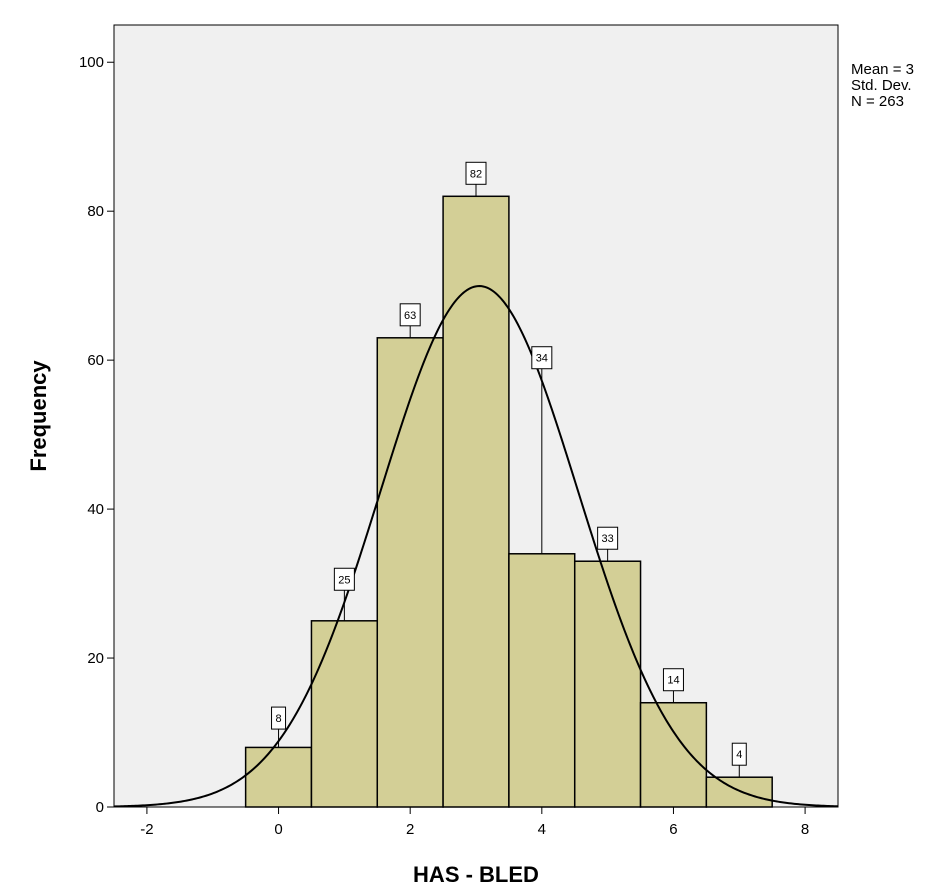  What do you see at coordinates (95, 509) in the screenshot?
I see `y-tick-label: 40` at bounding box center [95, 509].